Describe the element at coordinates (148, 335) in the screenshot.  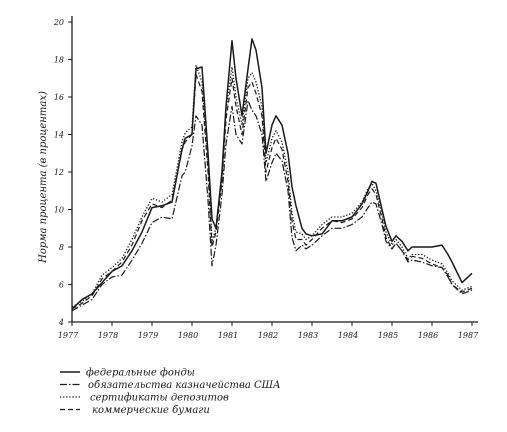
I see `x-tick-label: 1979` at that location.